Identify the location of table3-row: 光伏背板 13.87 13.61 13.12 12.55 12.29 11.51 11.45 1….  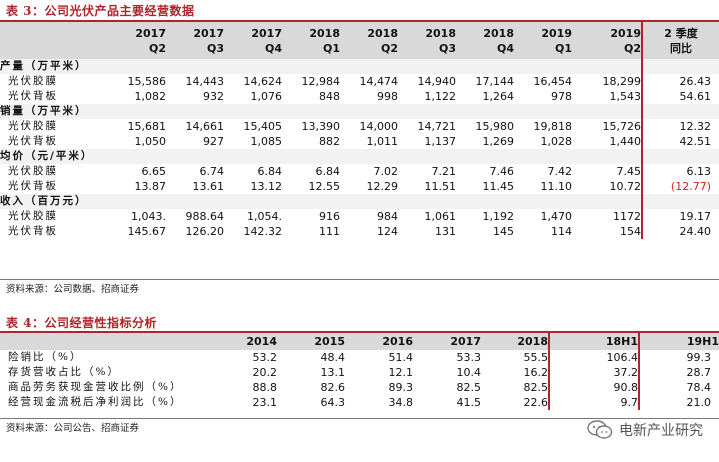
(359, 186).